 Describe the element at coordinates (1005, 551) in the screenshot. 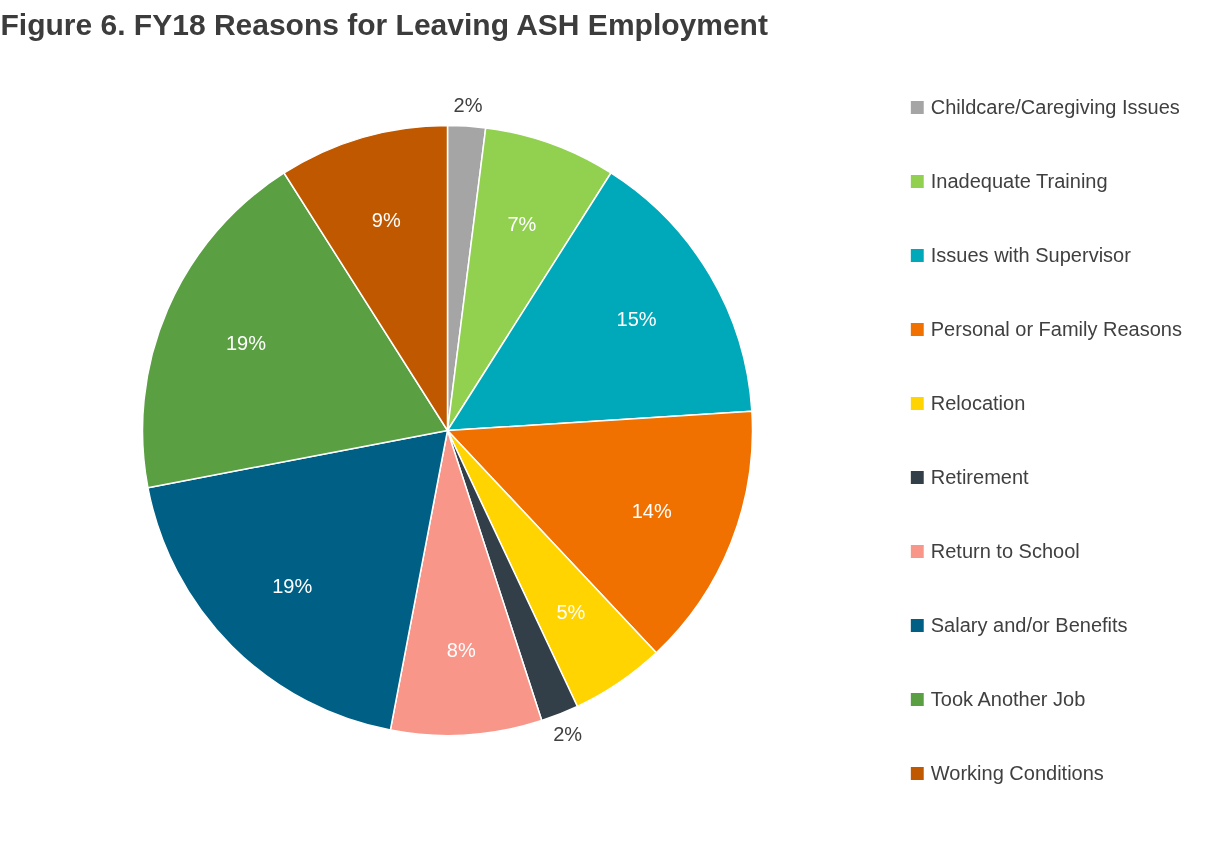

I see `legend-label: Return to School` at that location.